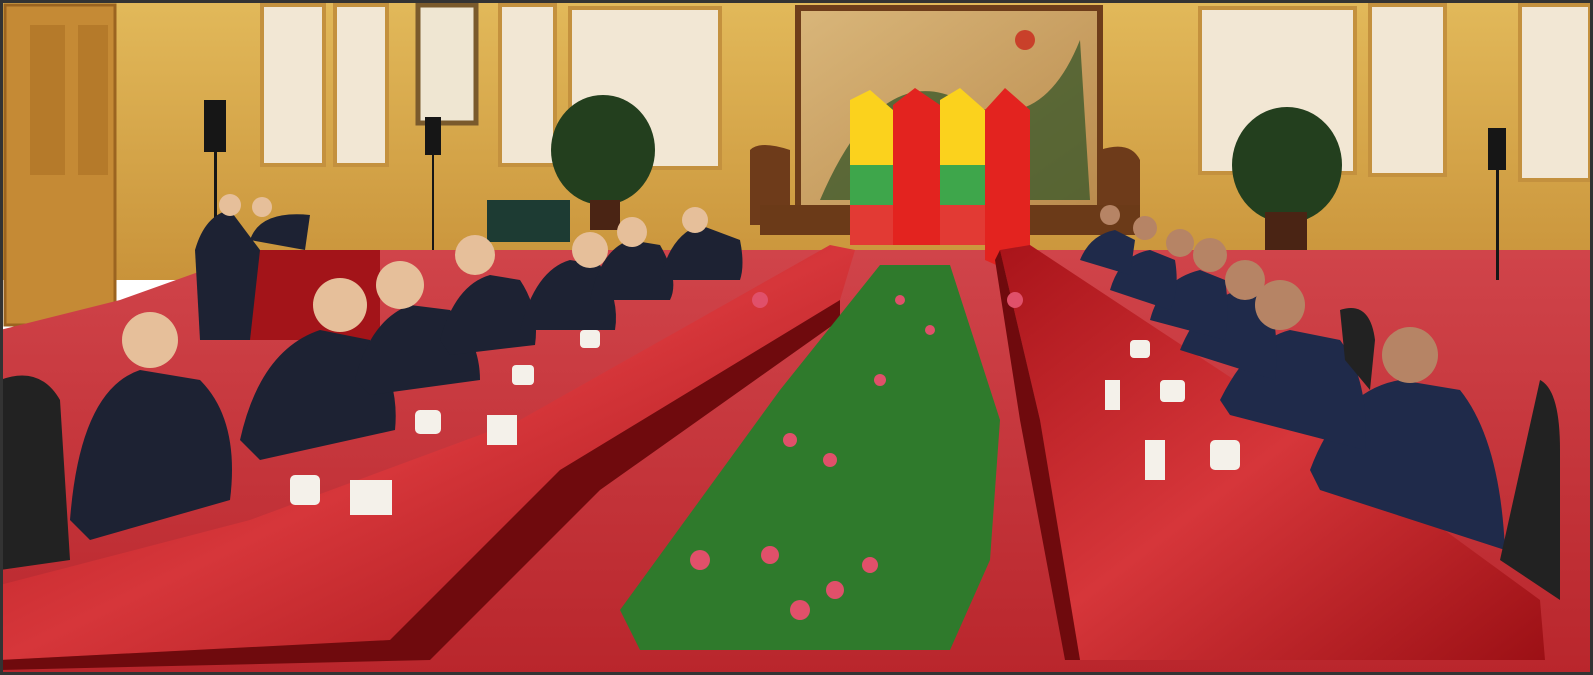 The image size is (1593, 675). What do you see at coordinates (415, 281) in the screenshot?
I see `faces-left` at bounding box center [415, 281].